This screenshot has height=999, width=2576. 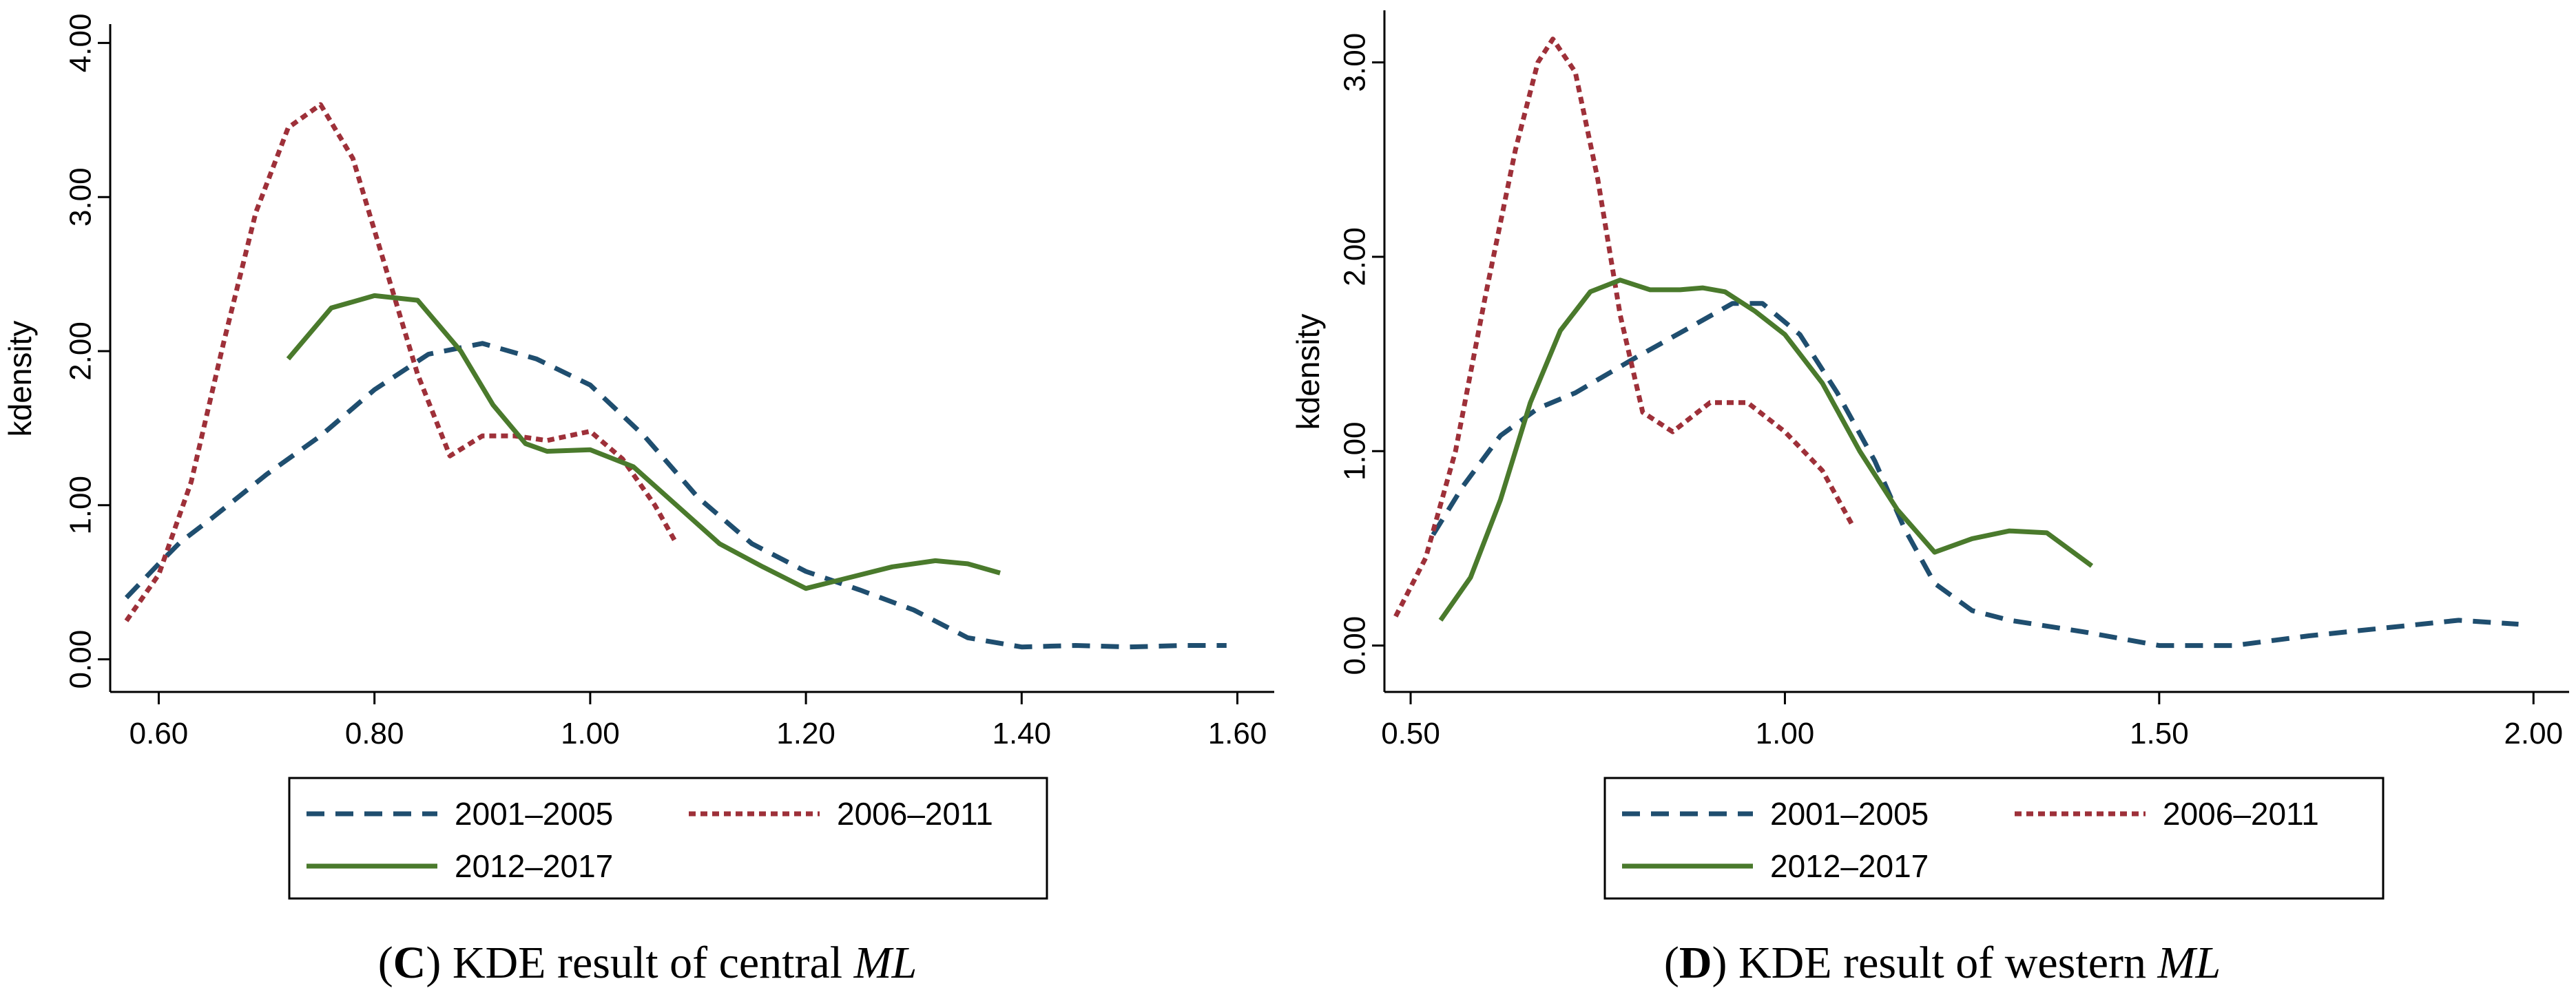 I want to click on x-tick-label: 0.50, so click(x=1410, y=733).